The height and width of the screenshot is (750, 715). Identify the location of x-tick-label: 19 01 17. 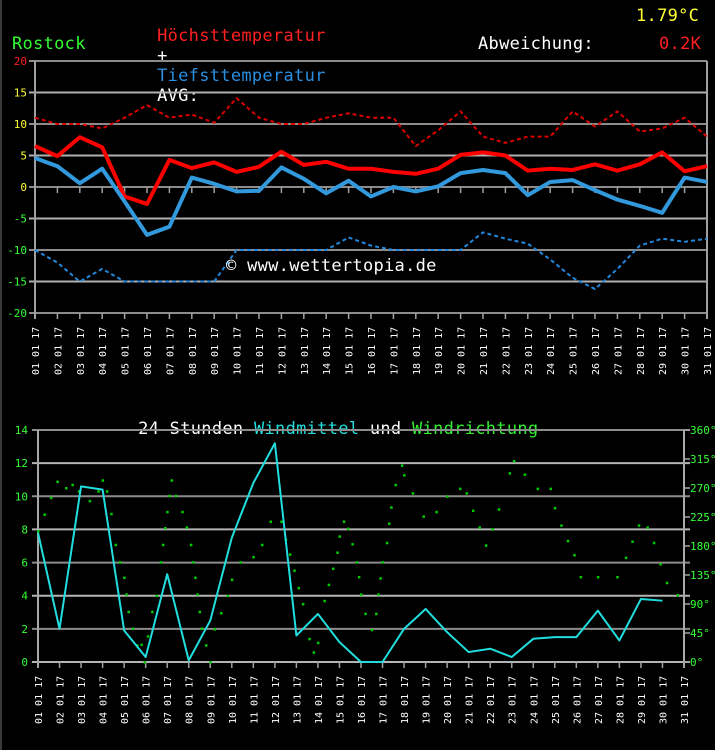
(427, 700).